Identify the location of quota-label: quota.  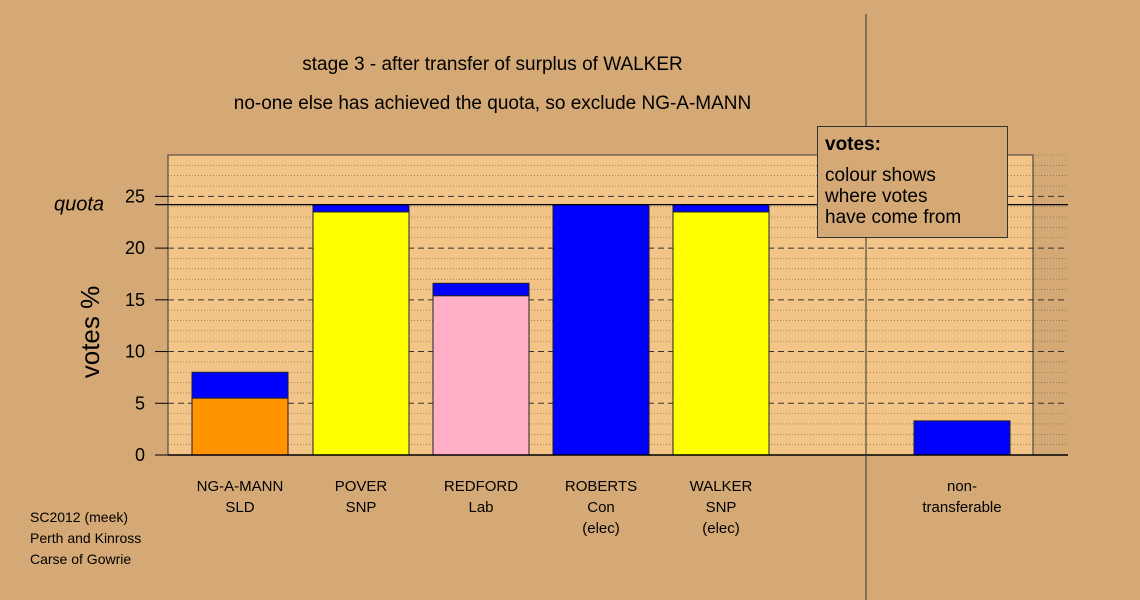
(79, 205).